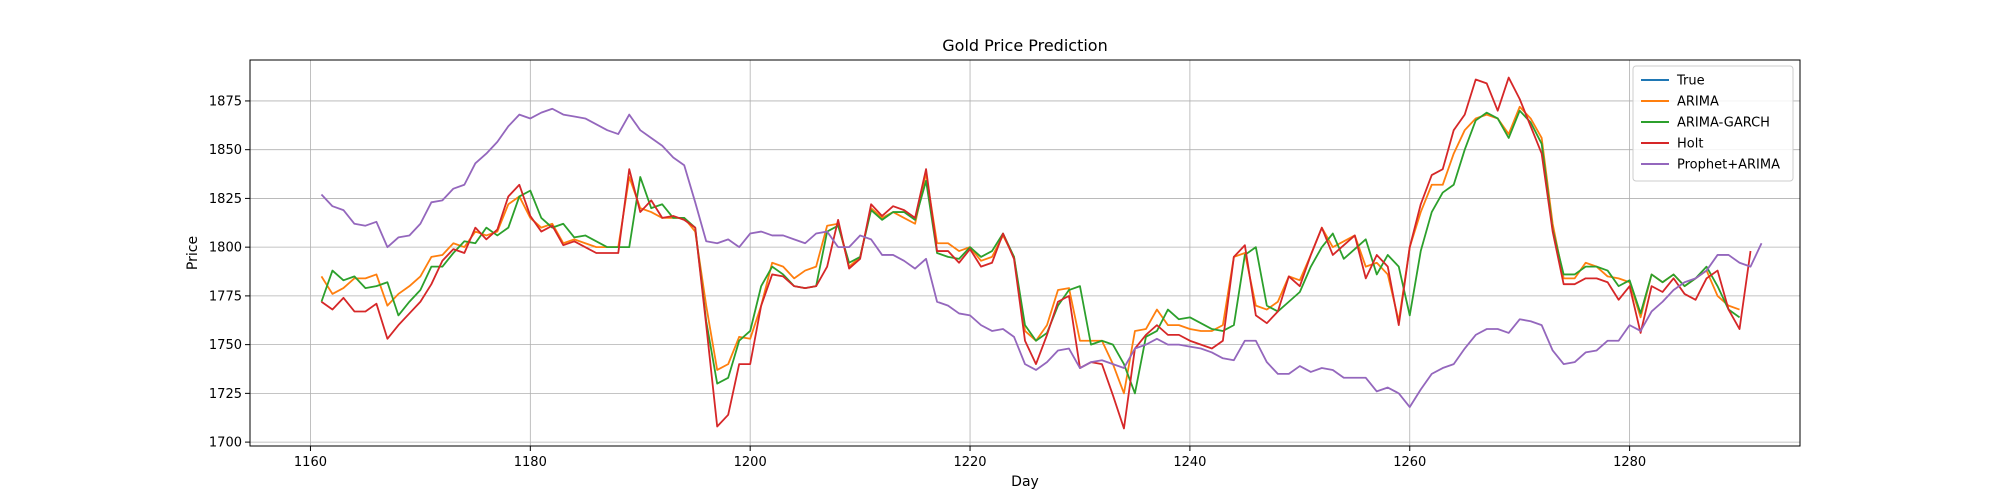  What do you see at coordinates (969, 462) in the screenshot?
I see `x-tick-label: 1220` at bounding box center [969, 462].